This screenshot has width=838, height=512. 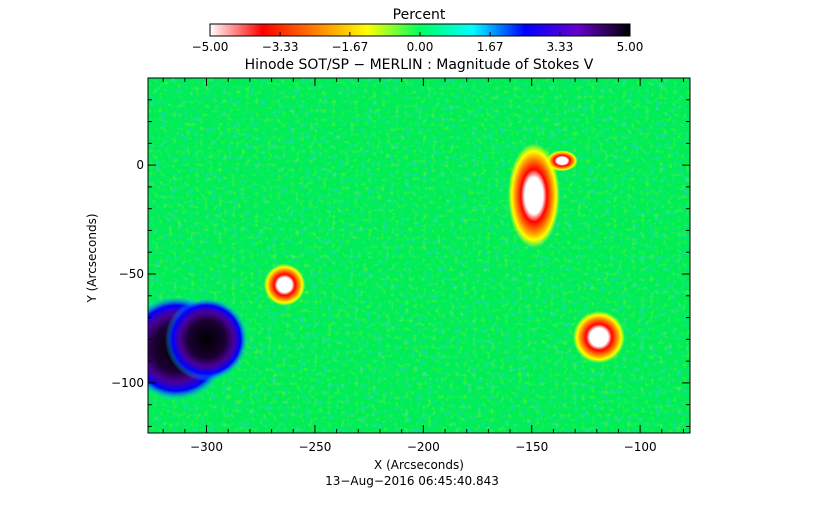 I want to click on y-axis-label: Y (Arcseconds), so click(x=92, y=258).